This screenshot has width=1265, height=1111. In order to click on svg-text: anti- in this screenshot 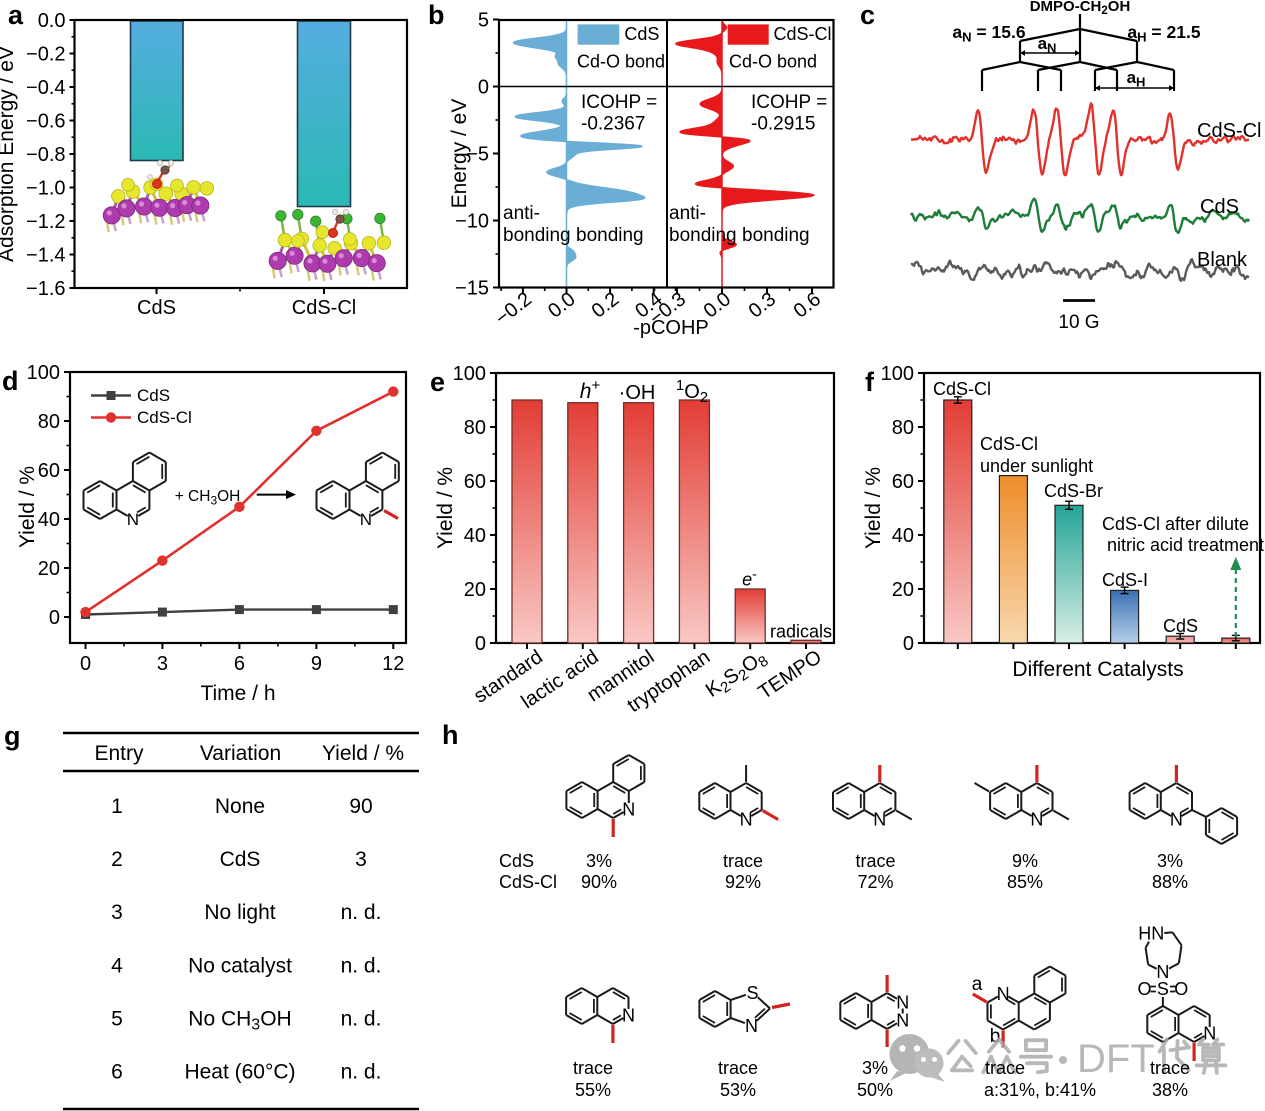, I will do `click(521, 213)`.